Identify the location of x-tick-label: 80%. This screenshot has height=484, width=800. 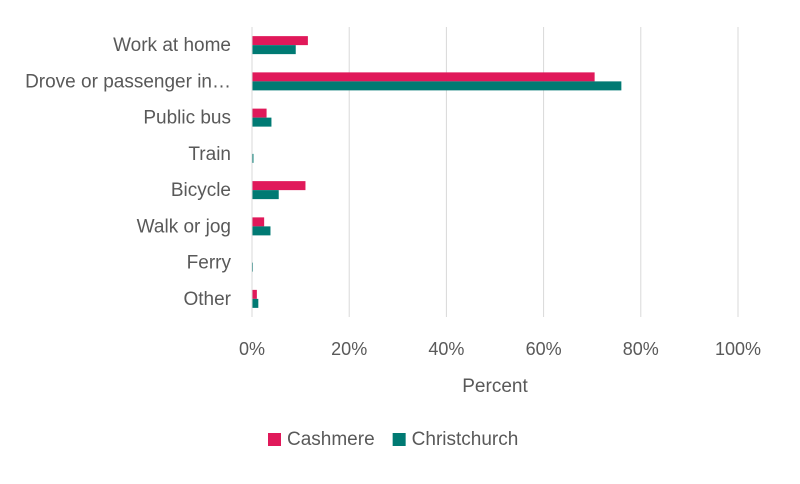
(641, 349).